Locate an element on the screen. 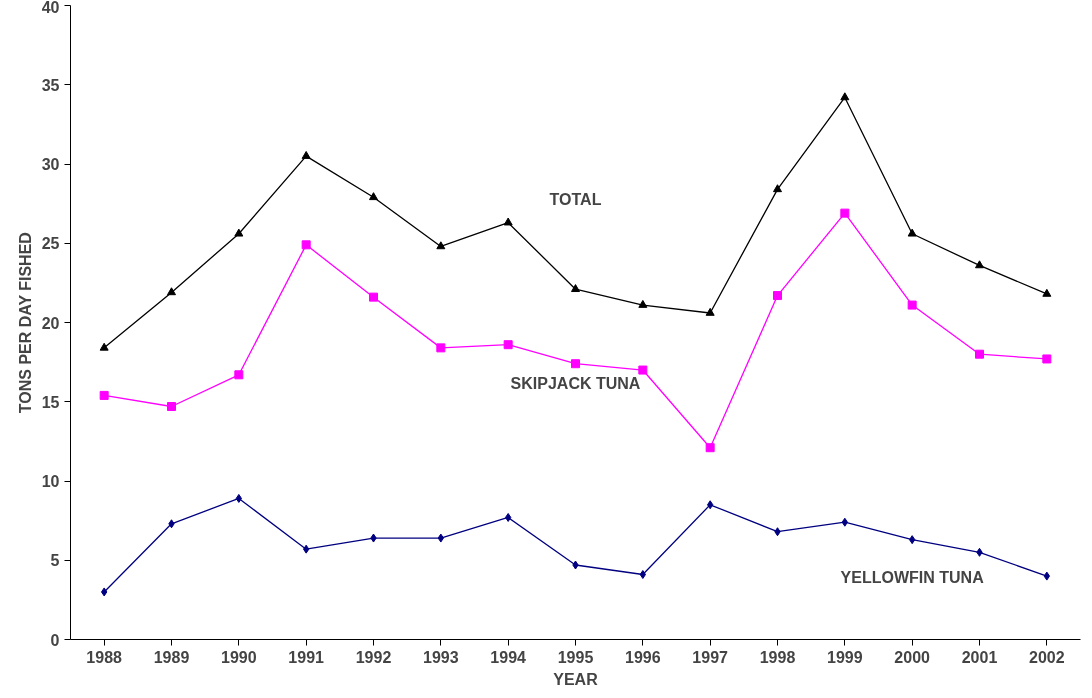 The width and height of the screenshot is (1092, 698). x-tick-label: 1996 is located at coordinates (643, 657).